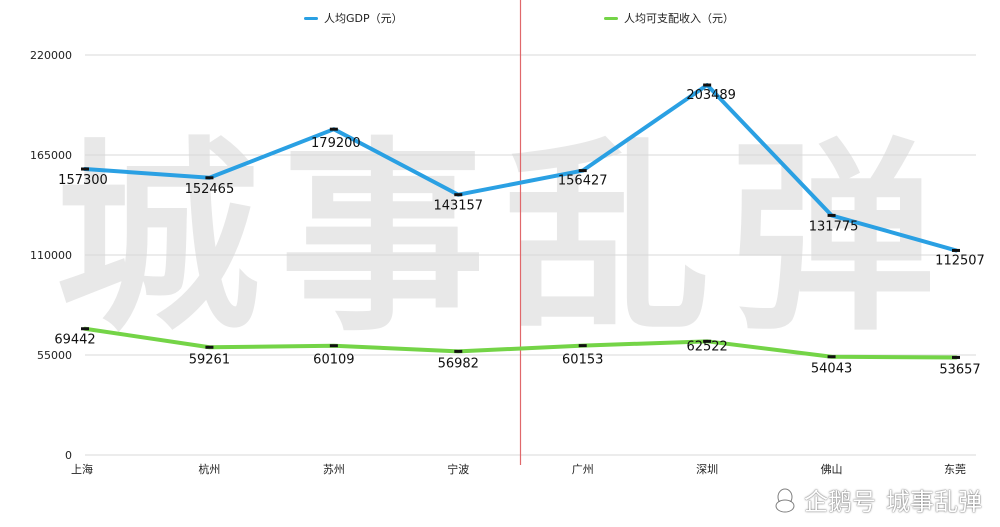 The width and height of the screenshot is (1000, 527). I want to click on data-label: 131775, so click(834, 226).